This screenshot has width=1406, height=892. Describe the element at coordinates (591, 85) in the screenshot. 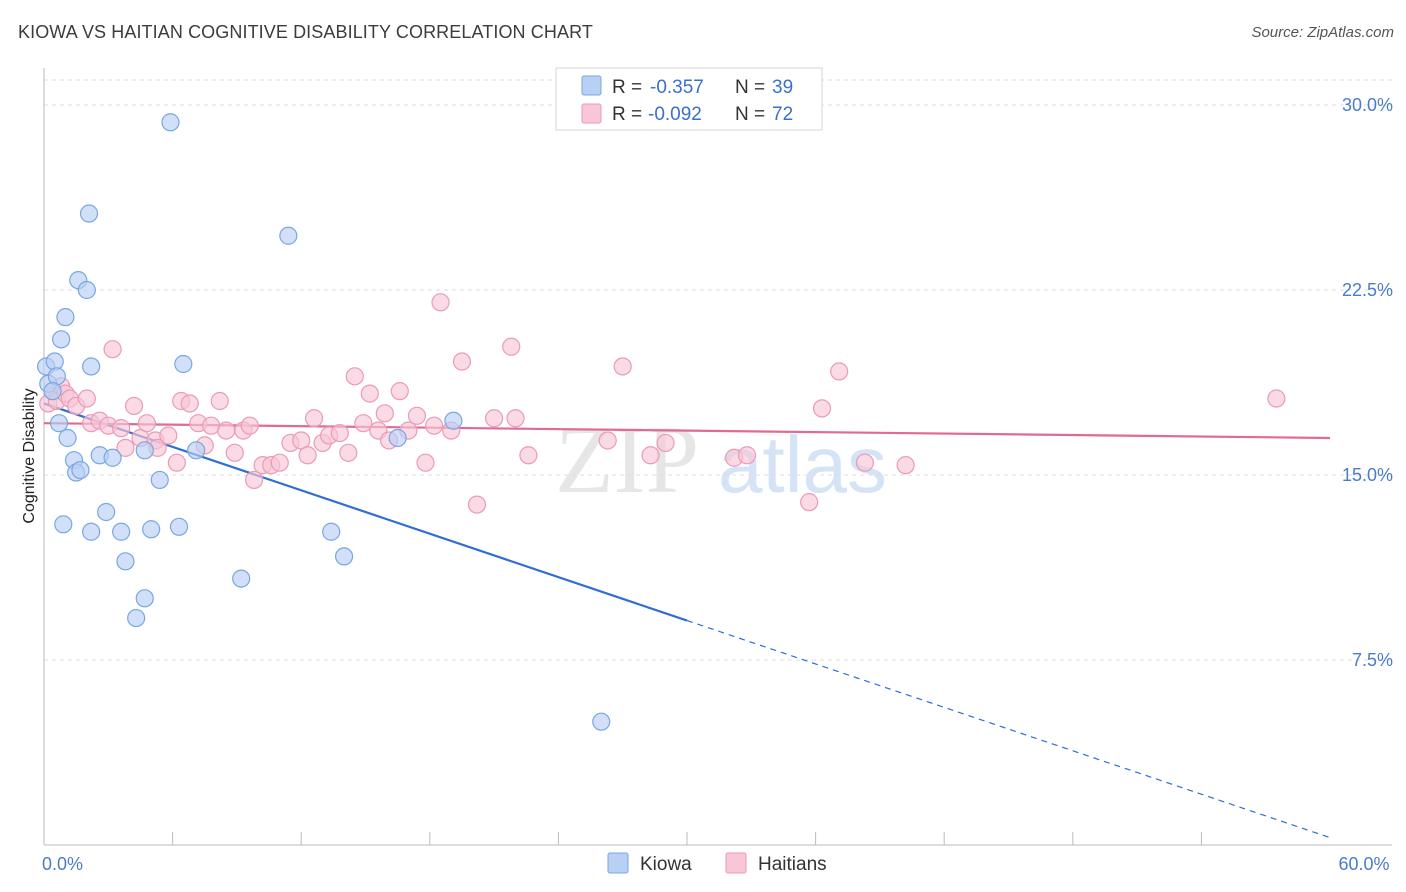

I see `kiowa-swatch` at that location.